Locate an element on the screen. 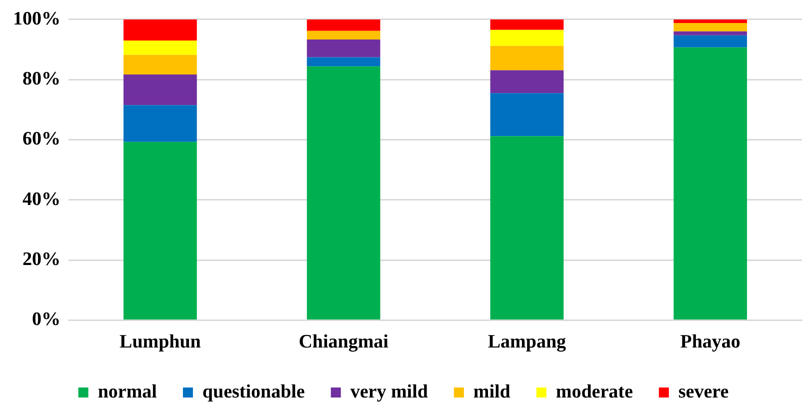 The image size is (807, 412). legend-label: very mild is located at coordinates (389, 391).